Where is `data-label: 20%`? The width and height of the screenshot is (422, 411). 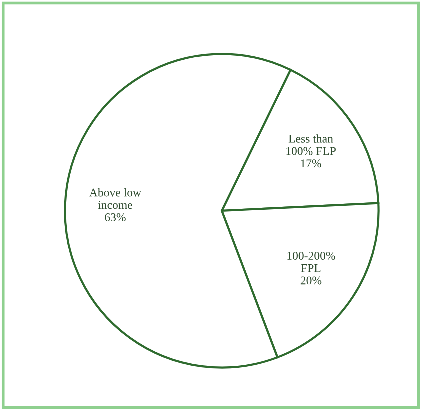 data-label: 20% is located at coordinates (311, 280).